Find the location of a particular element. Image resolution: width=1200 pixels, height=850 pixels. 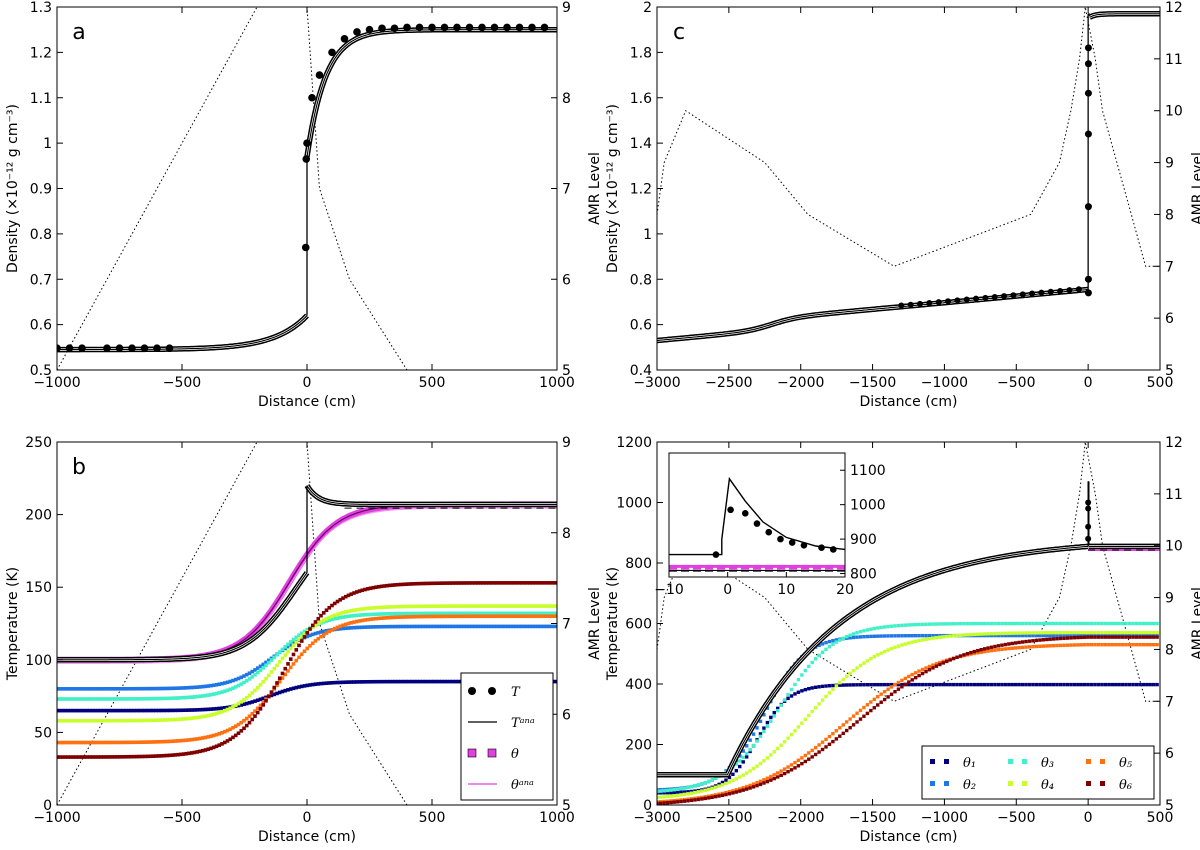

x-tick-label: −3000 is located at coordinates (656, 818).